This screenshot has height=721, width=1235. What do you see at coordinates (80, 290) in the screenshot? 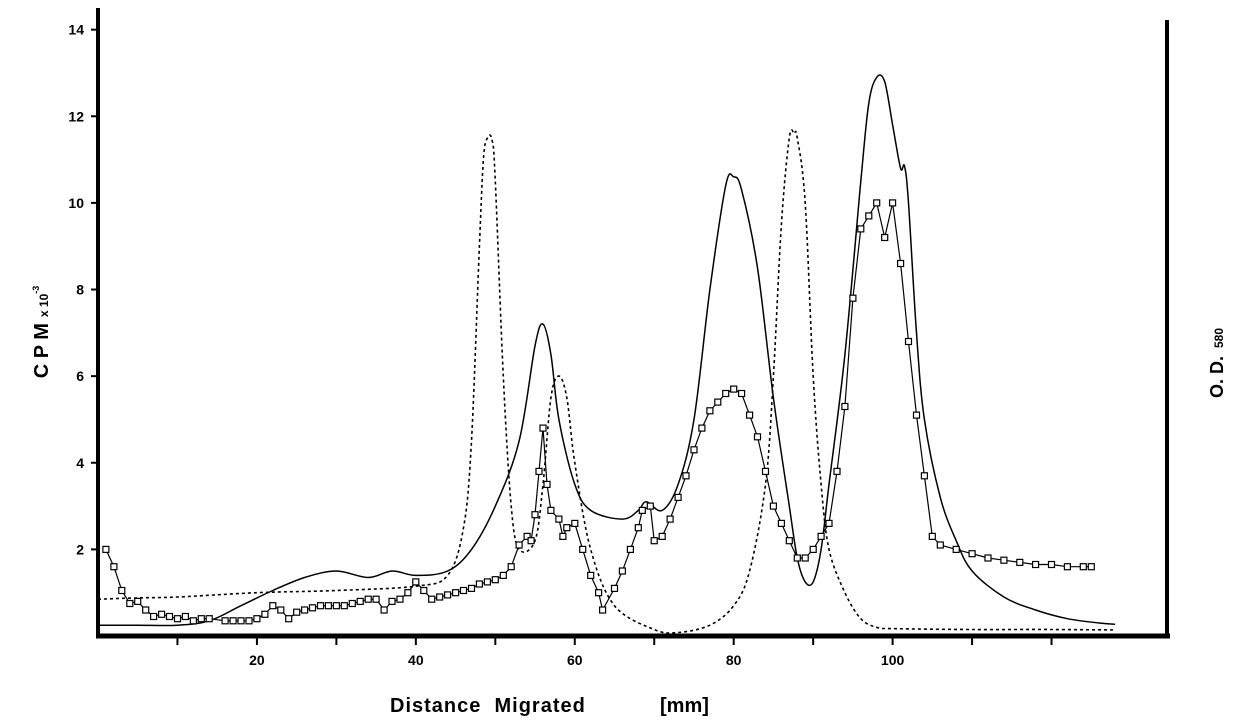
I see `y-tick-label: 8` at bounding box center [80, 290].